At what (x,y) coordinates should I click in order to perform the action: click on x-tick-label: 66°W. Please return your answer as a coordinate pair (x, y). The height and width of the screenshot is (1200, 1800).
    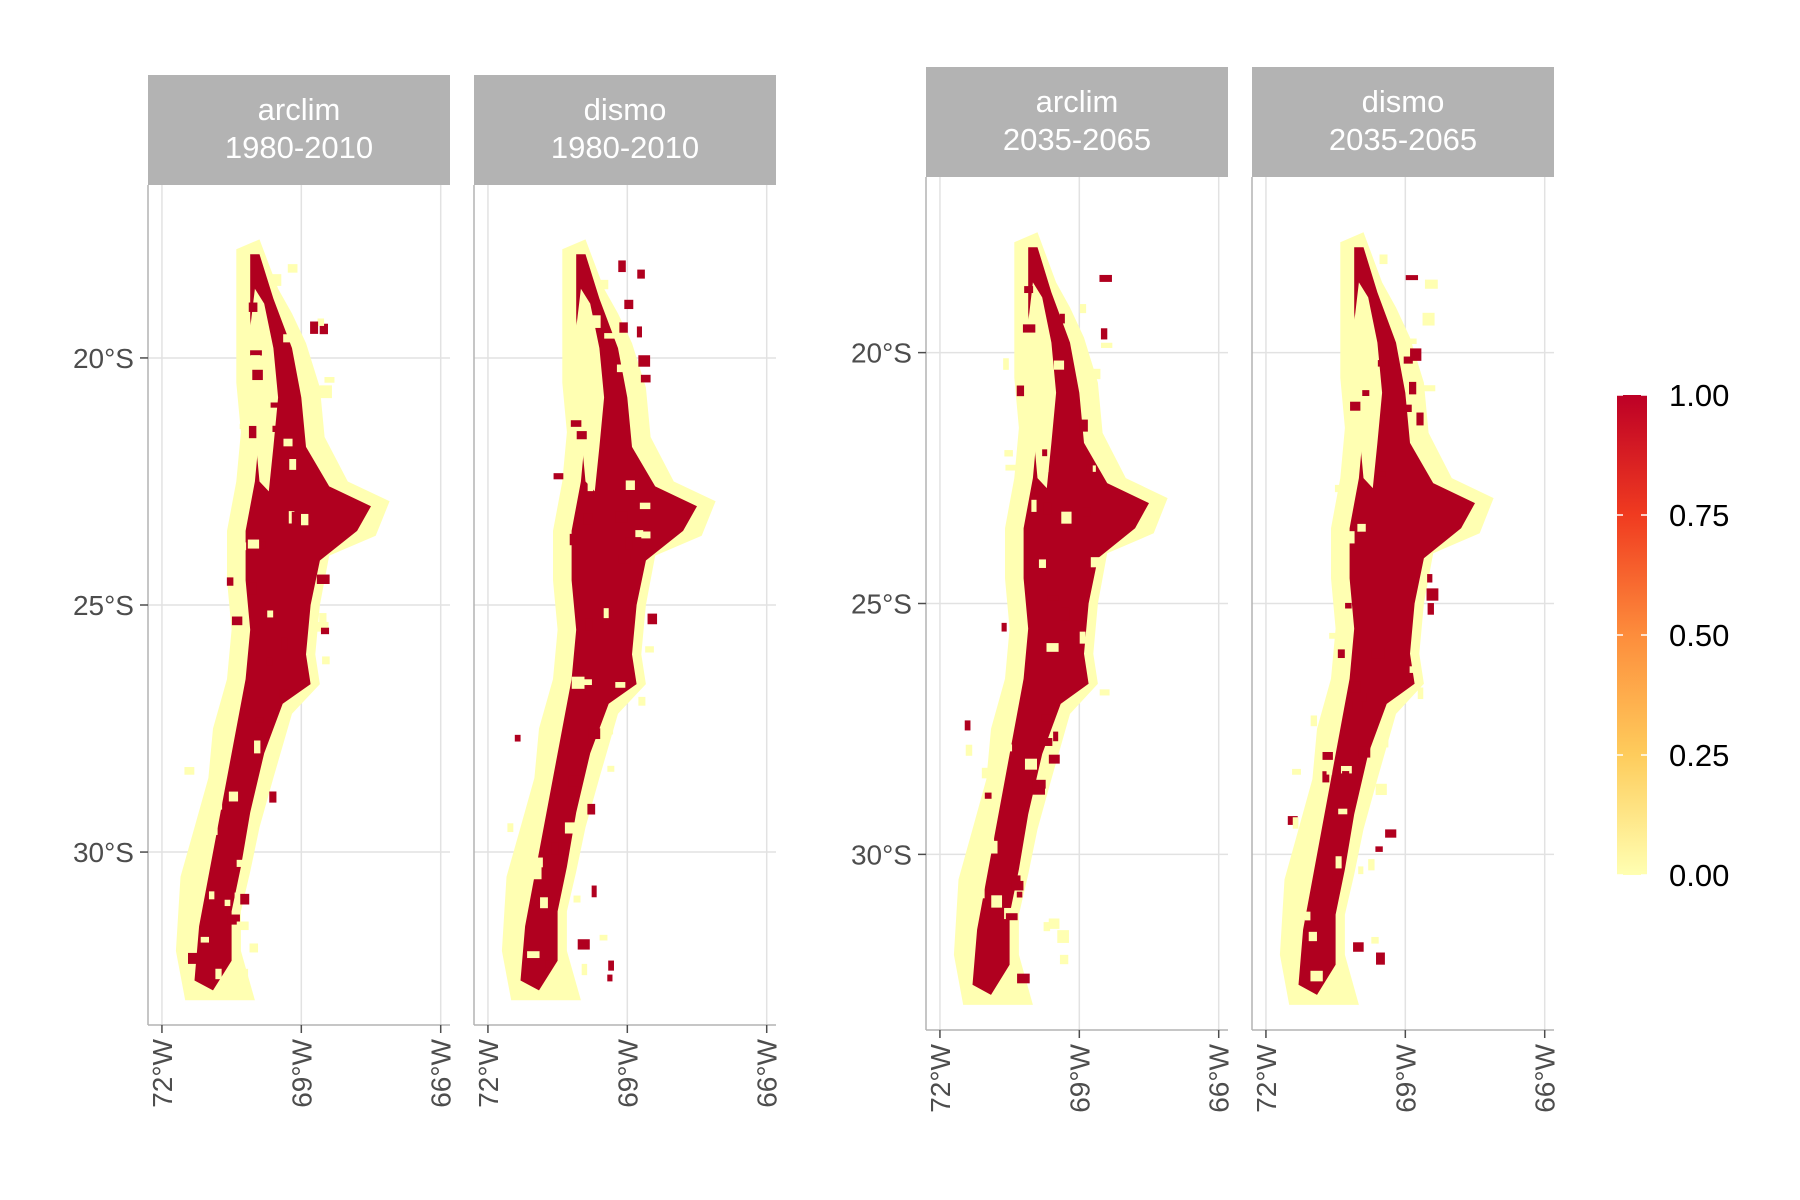
    Looking at the image, I should click on (441, 1072).